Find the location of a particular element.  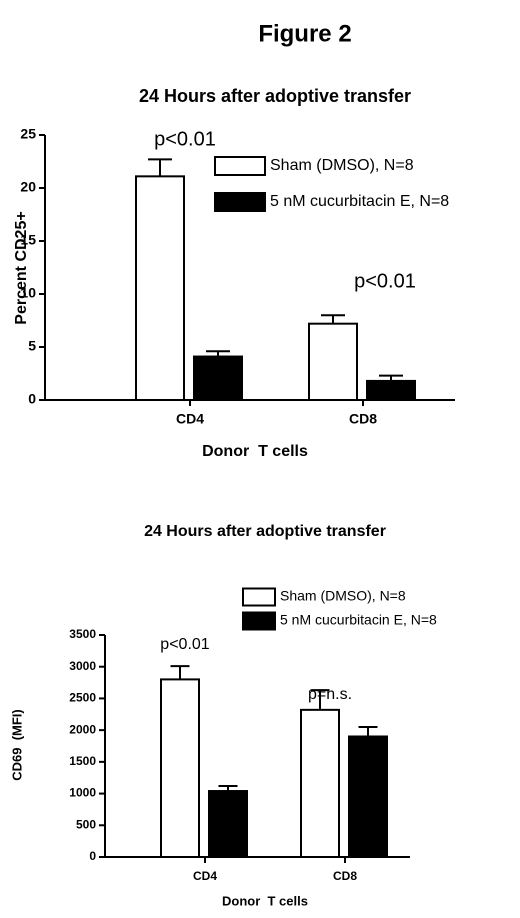

y-tick-label: 2000 is located at coordinates (82, 729).